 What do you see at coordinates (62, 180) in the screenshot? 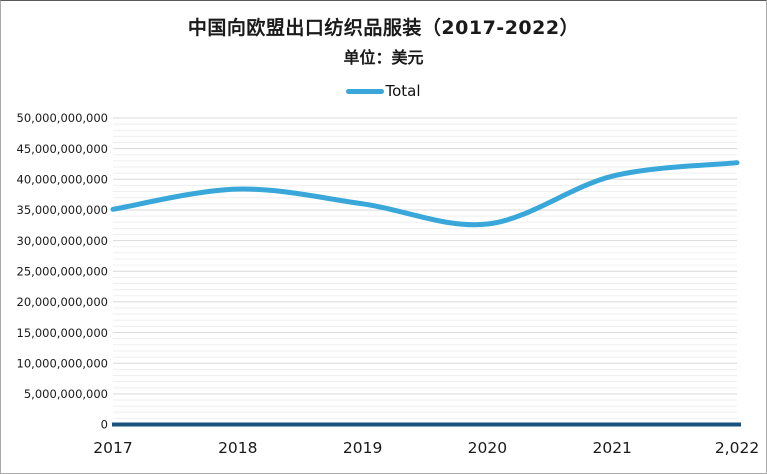
I see `y-axis-tick-label: 40,000,000,000` at bounding box center [62, 180].